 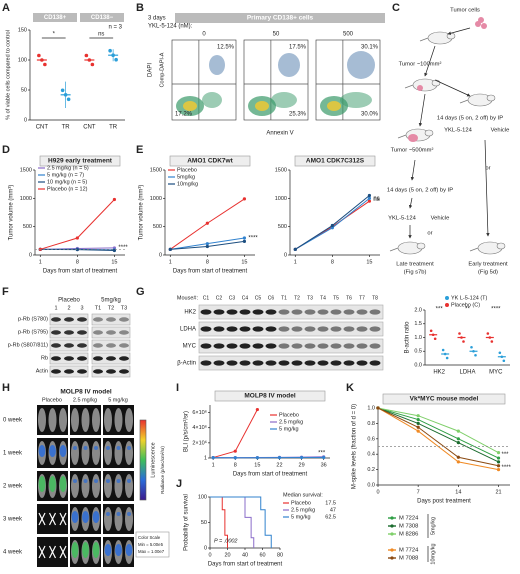 I want to click on row-label: 2 week, so click(x=13, y=487).